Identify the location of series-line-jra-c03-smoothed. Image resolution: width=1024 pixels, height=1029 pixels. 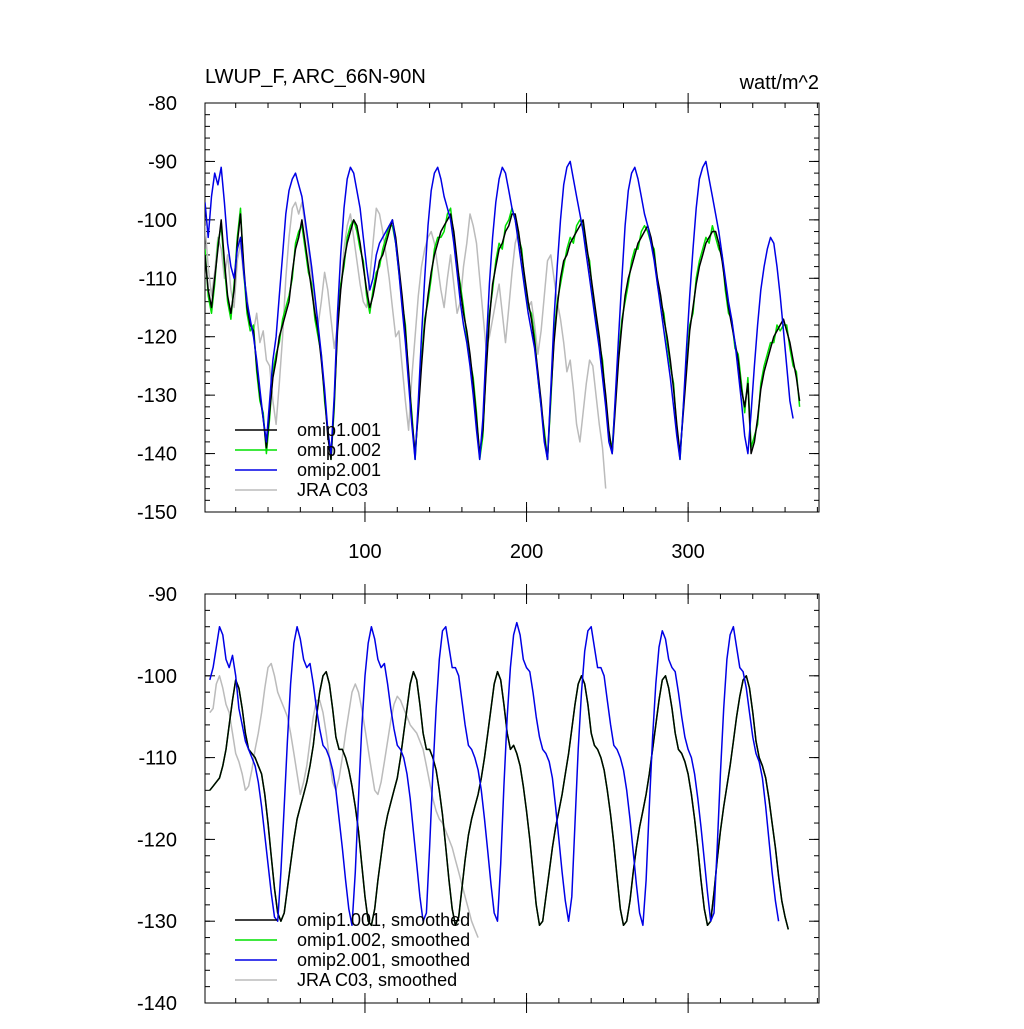
(344, 800).